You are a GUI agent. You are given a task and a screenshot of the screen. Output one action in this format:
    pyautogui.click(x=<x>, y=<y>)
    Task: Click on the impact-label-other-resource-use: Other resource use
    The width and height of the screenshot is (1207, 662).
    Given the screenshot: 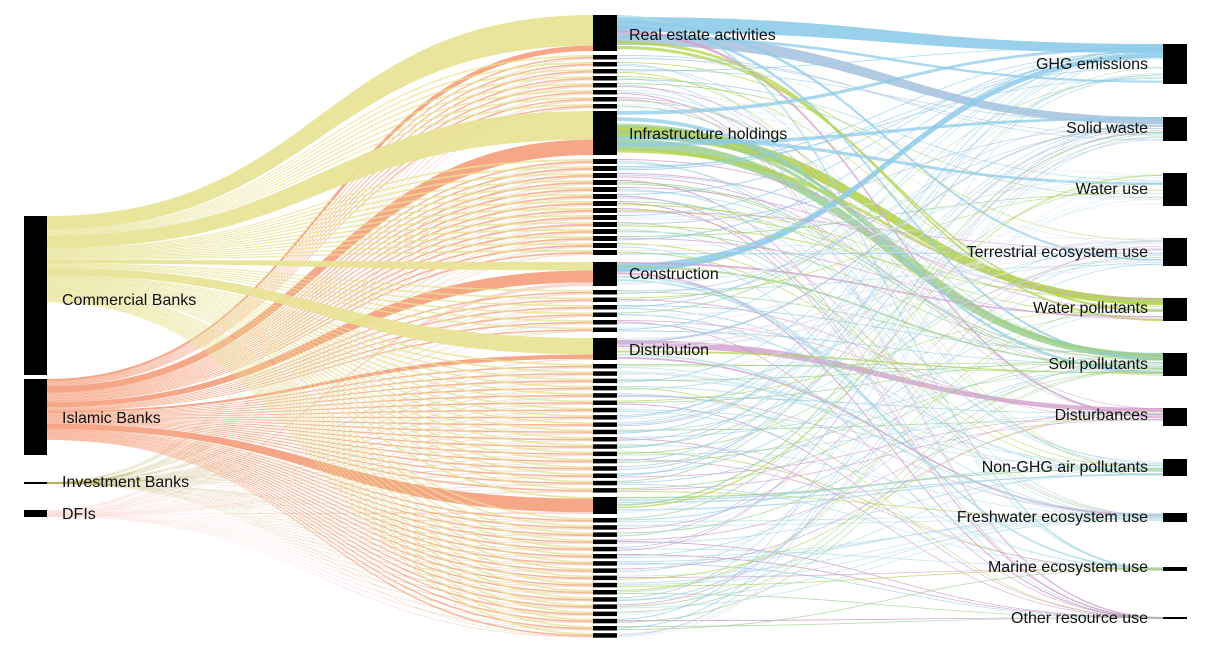 What is the action you would take?
    pyautogui.click(x=1079, y=618)
    